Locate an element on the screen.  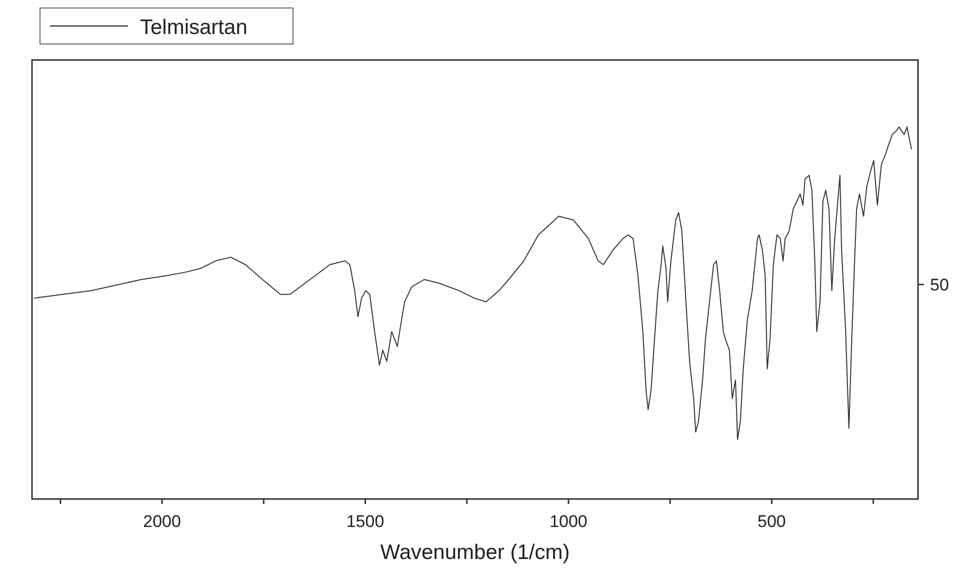
x-axis-title: Wavenumber (1/cm) is located at coordinates (475, 552).